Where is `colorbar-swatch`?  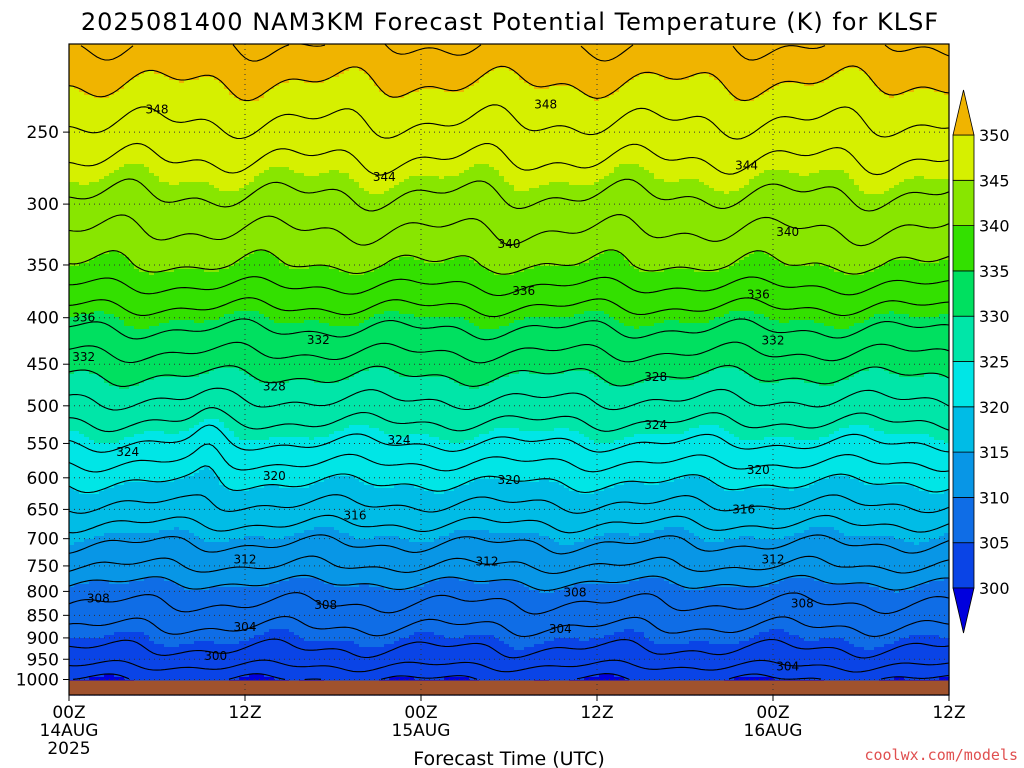 colorbar-swatch is located at coordinates (963, 157).